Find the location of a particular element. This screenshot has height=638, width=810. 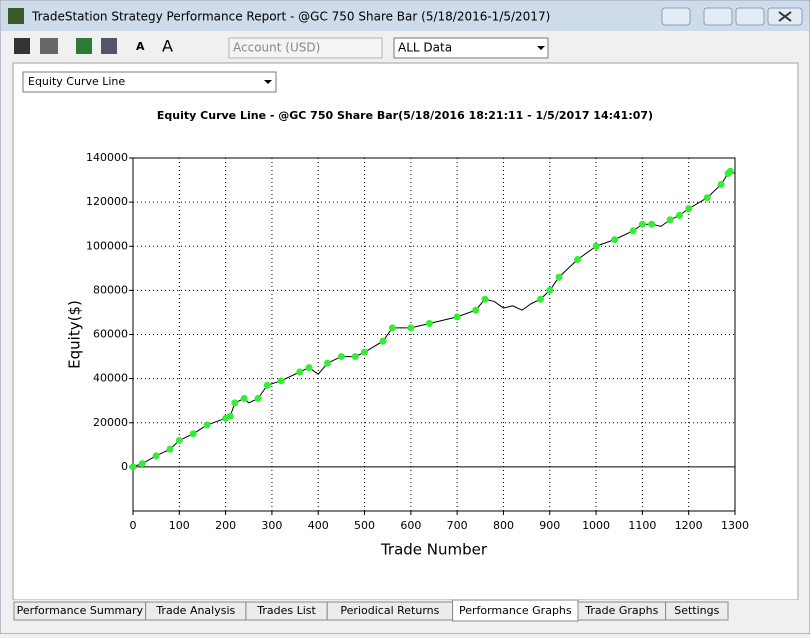

x-tick-label: 0 is located at coordinates (133, 525).